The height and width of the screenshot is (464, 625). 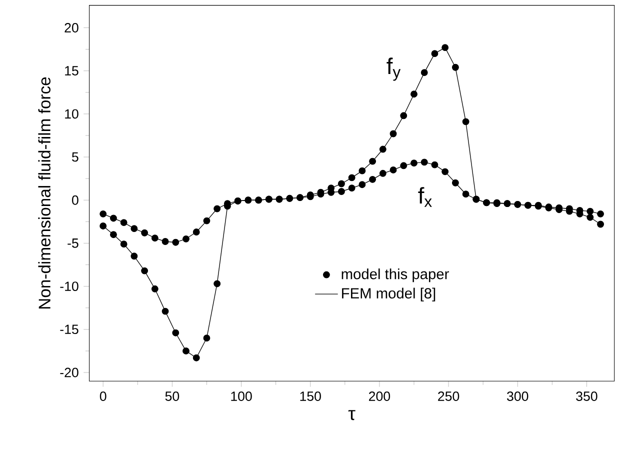 I want to click on x-tick-label: 200, so click(x=379, y=397).